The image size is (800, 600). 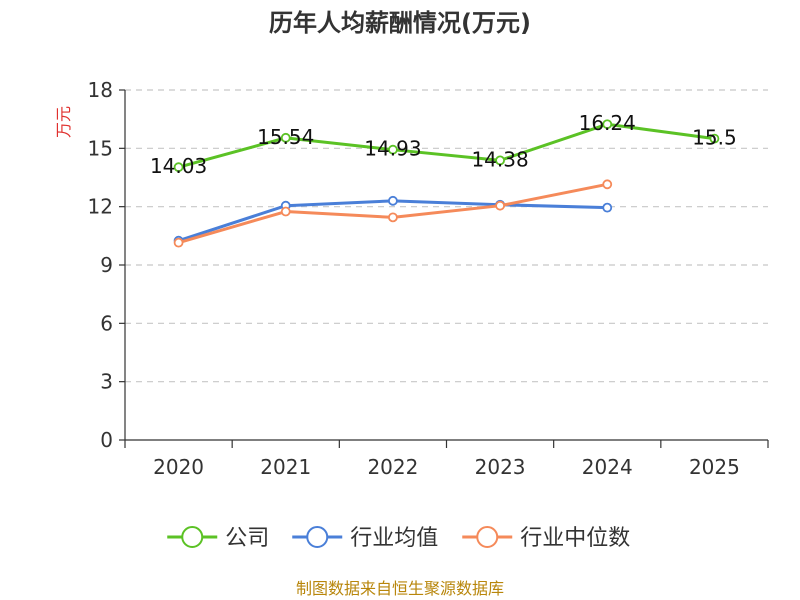 I want to click on x-tick-label: 2023, so click(x=500, y=467).